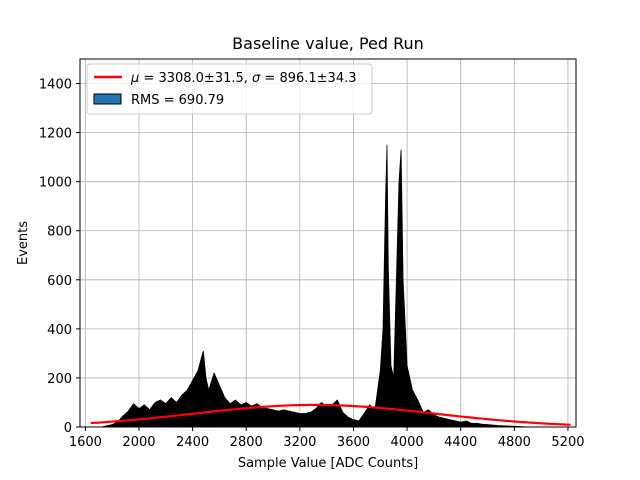 The height and width of the screenshot is (480, 640). What do you see at coordinates (246, 442) in the screenshot?
I see `x-tick-label: 2800` at bounding box center [246, 442].